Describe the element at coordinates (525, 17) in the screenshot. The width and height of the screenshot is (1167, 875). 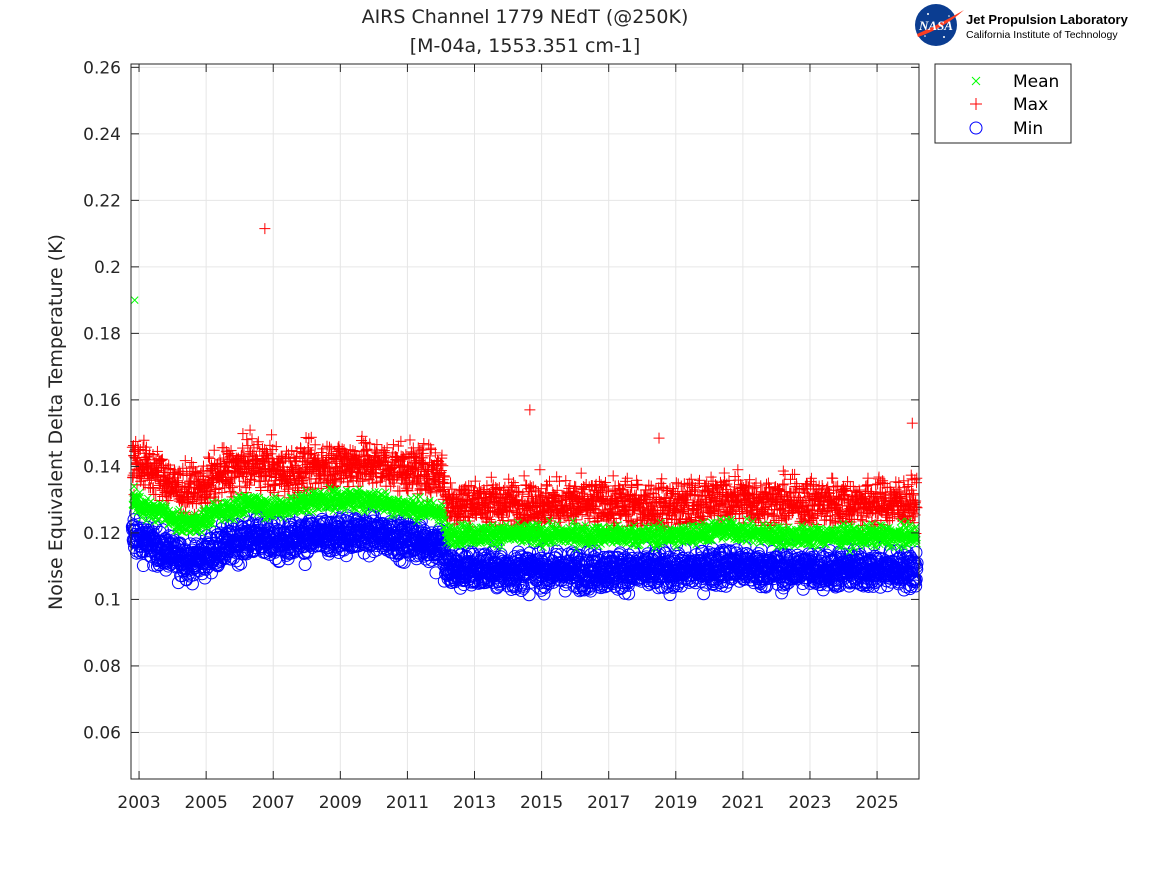
I see `chart-title-line-1: AIRS Channel 1779 NEdT (@250K)` at that location.